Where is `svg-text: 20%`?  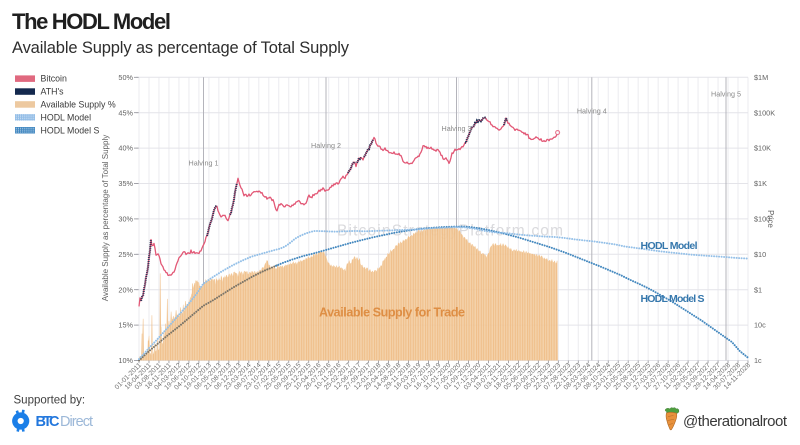 svg-text: 20% is located at coordinates (125, 289).